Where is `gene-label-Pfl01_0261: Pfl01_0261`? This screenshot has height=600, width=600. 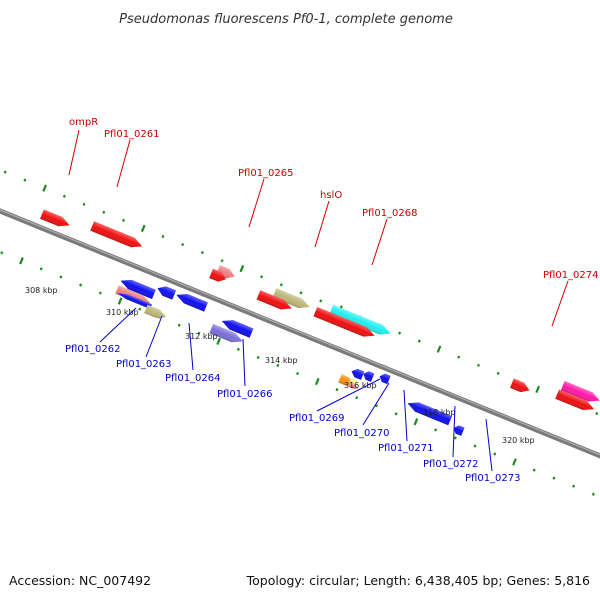
gene-label-Pfl01_0261: Pfl01_0261 is located at coordinates (132, 134).